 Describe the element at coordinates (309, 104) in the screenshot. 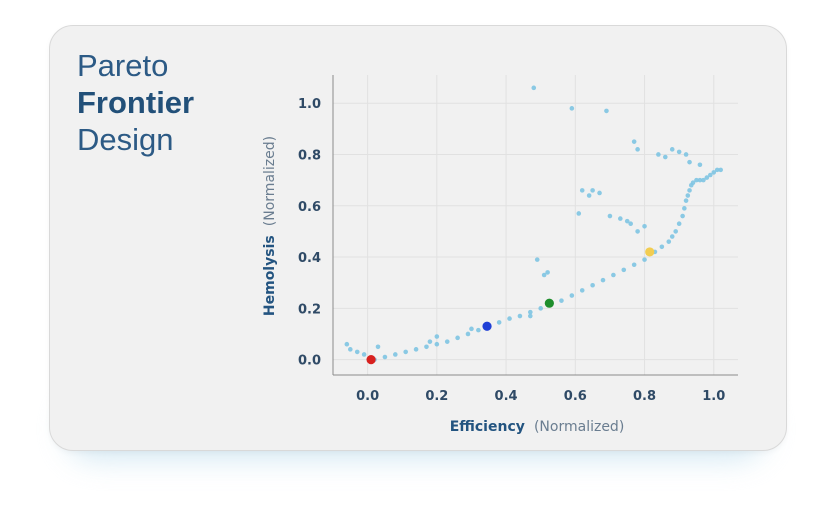

I see `y-tick-label: 1.0` at that location.